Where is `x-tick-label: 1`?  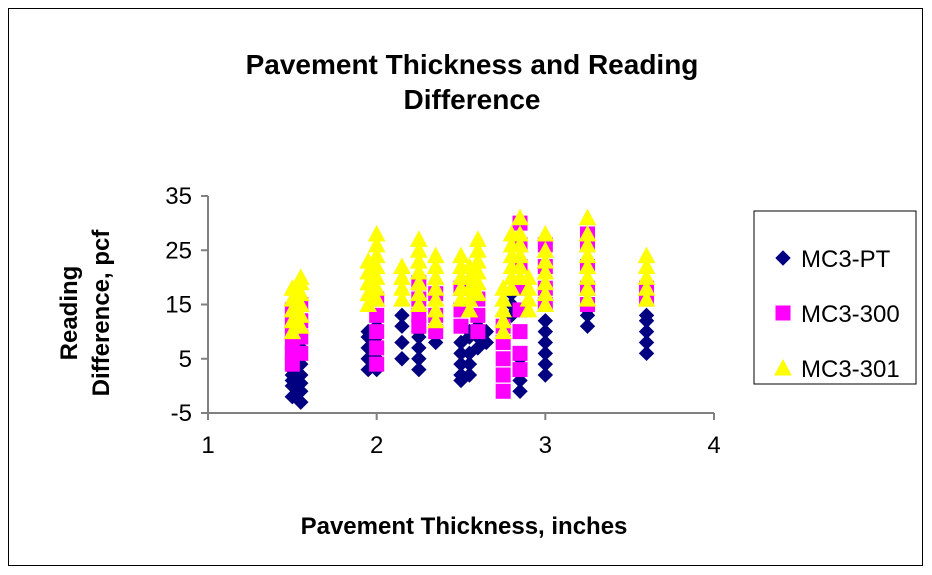 x-tick-label: 1 is located at coordinates (207, 445).